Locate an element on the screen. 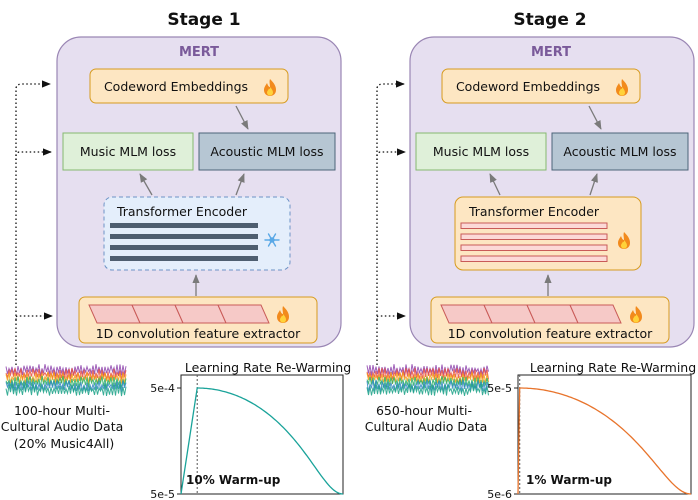 Image resolution: width=698 pixels, height=500 pixels. stage-title: Stage 1 is located at coordinates (203, 20).